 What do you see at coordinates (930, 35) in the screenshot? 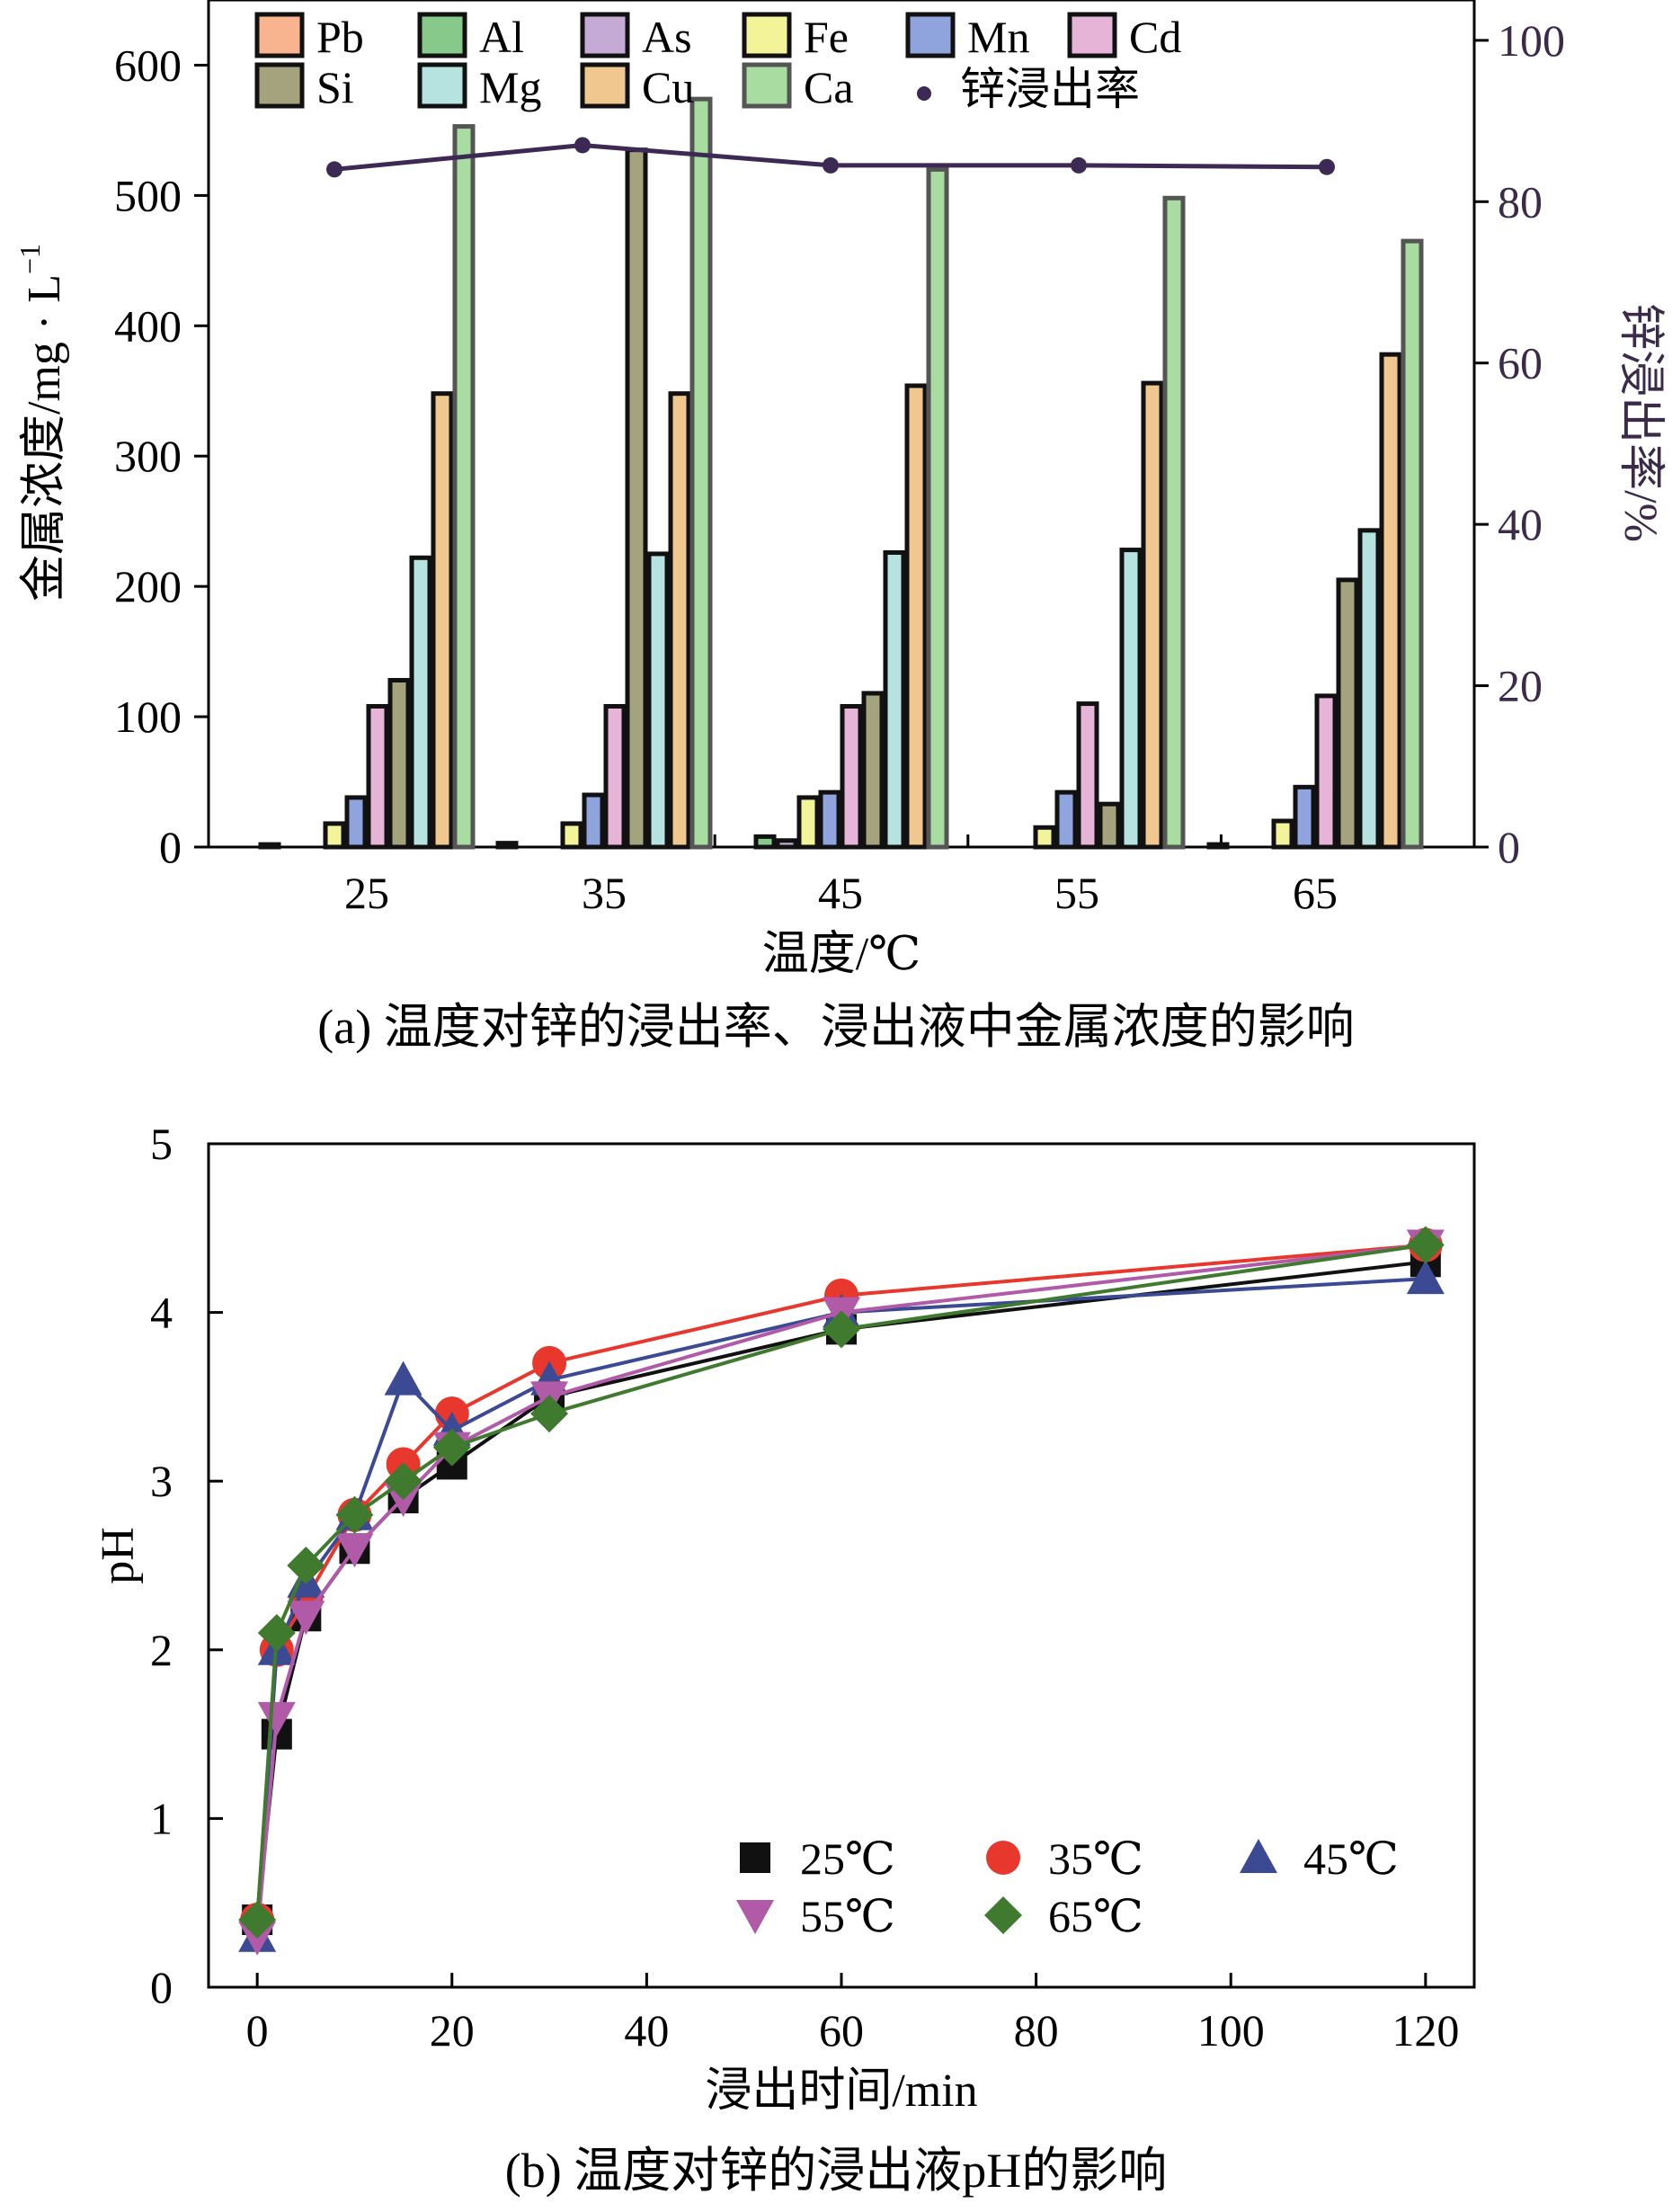
I see `legend-swatch-mn` at bounding box center [930, 35].